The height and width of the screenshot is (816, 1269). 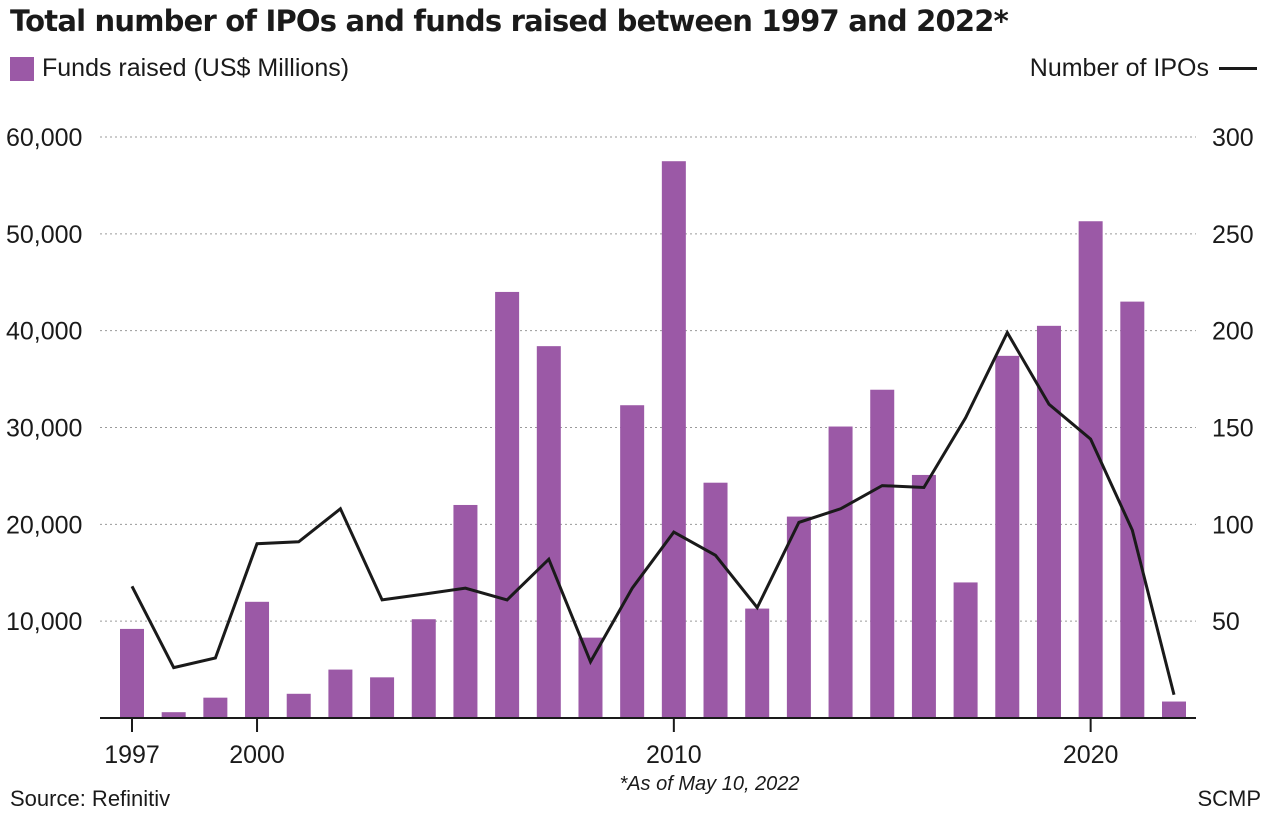 I want to click on bar-funds-2012, so click(x=757, y=663).